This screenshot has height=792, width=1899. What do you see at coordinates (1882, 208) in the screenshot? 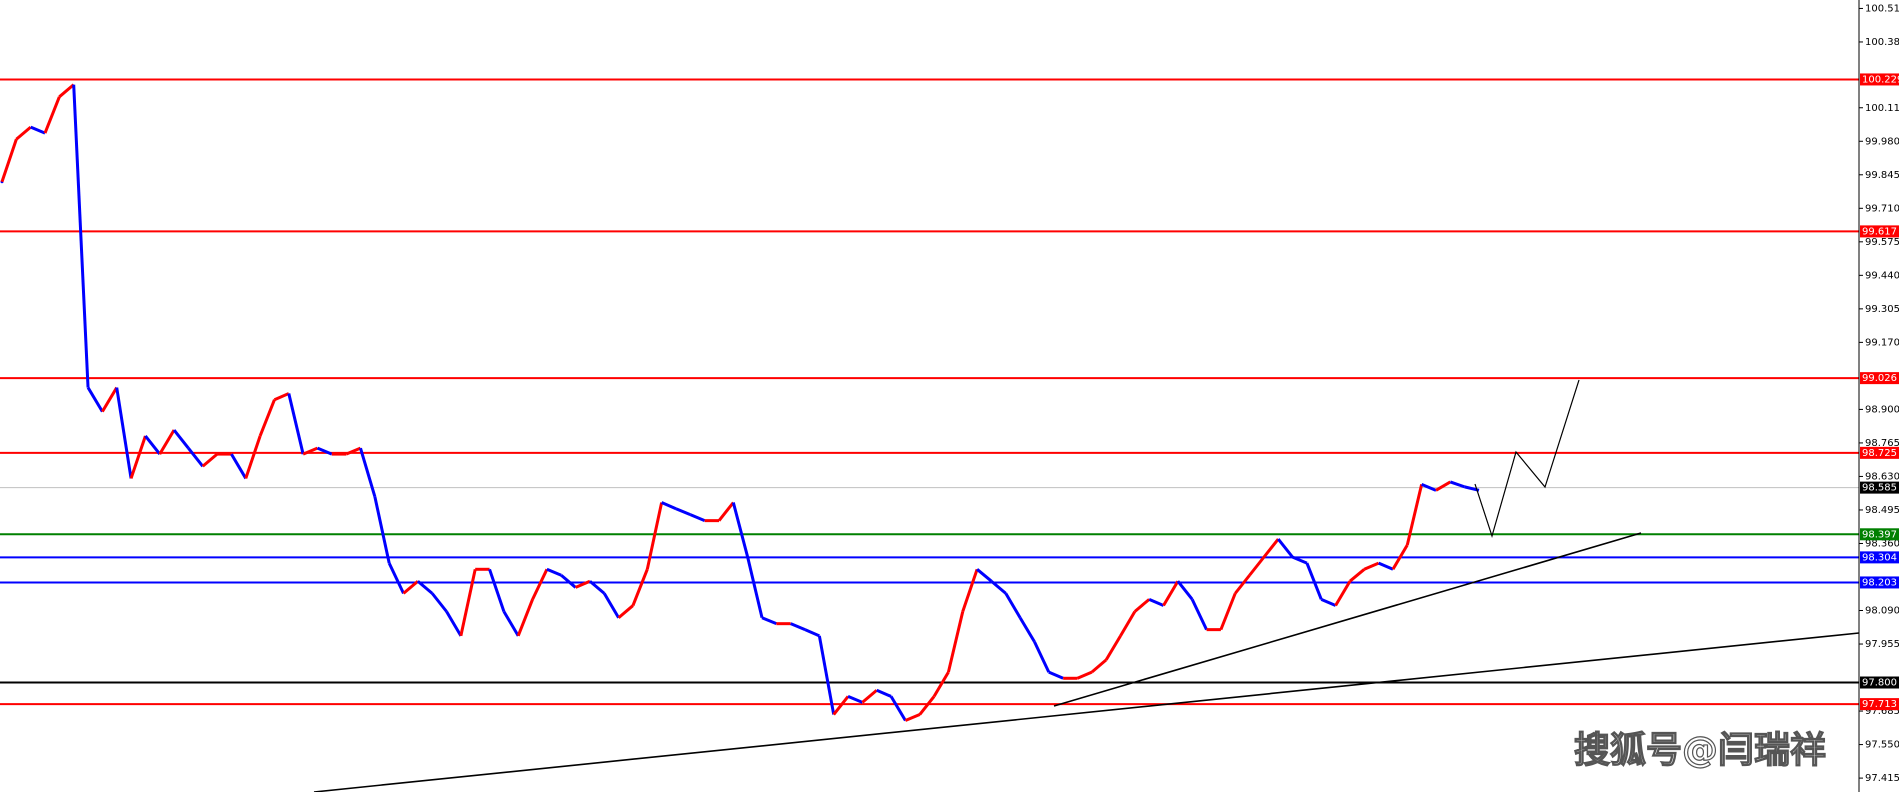
I see `y-tick-label: 99.710` at bounding box center [1882, 208].